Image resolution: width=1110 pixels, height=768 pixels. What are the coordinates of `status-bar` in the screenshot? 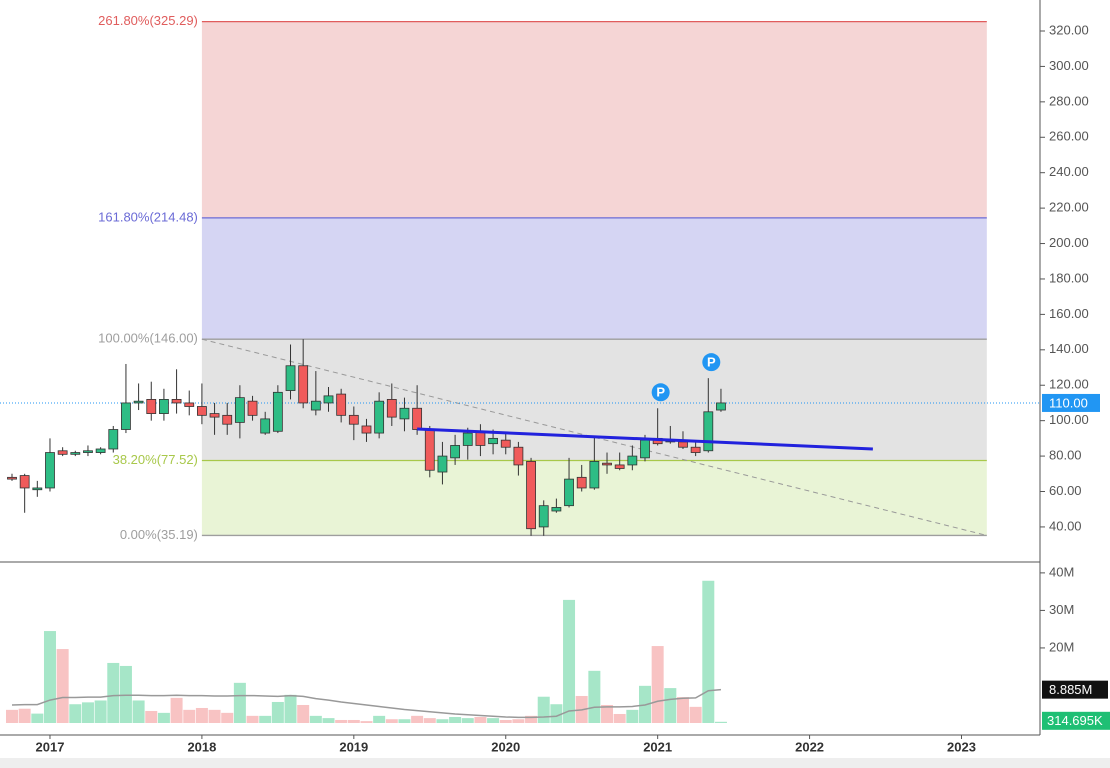 It's located at (555, 763).